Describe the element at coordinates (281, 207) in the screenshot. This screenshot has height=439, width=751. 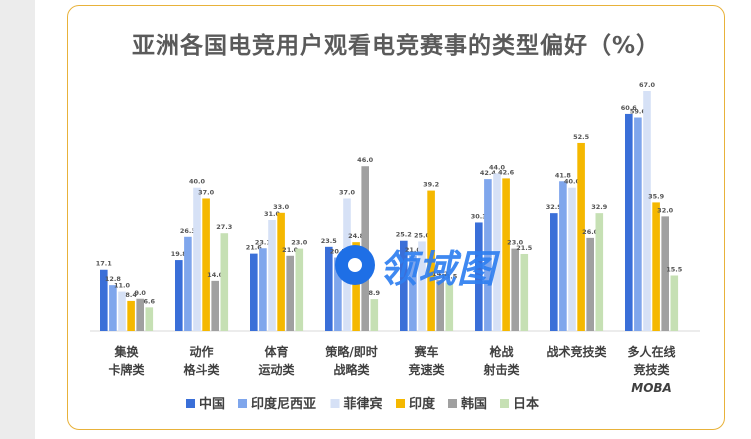
I see `data-label: 33.0` at that location.